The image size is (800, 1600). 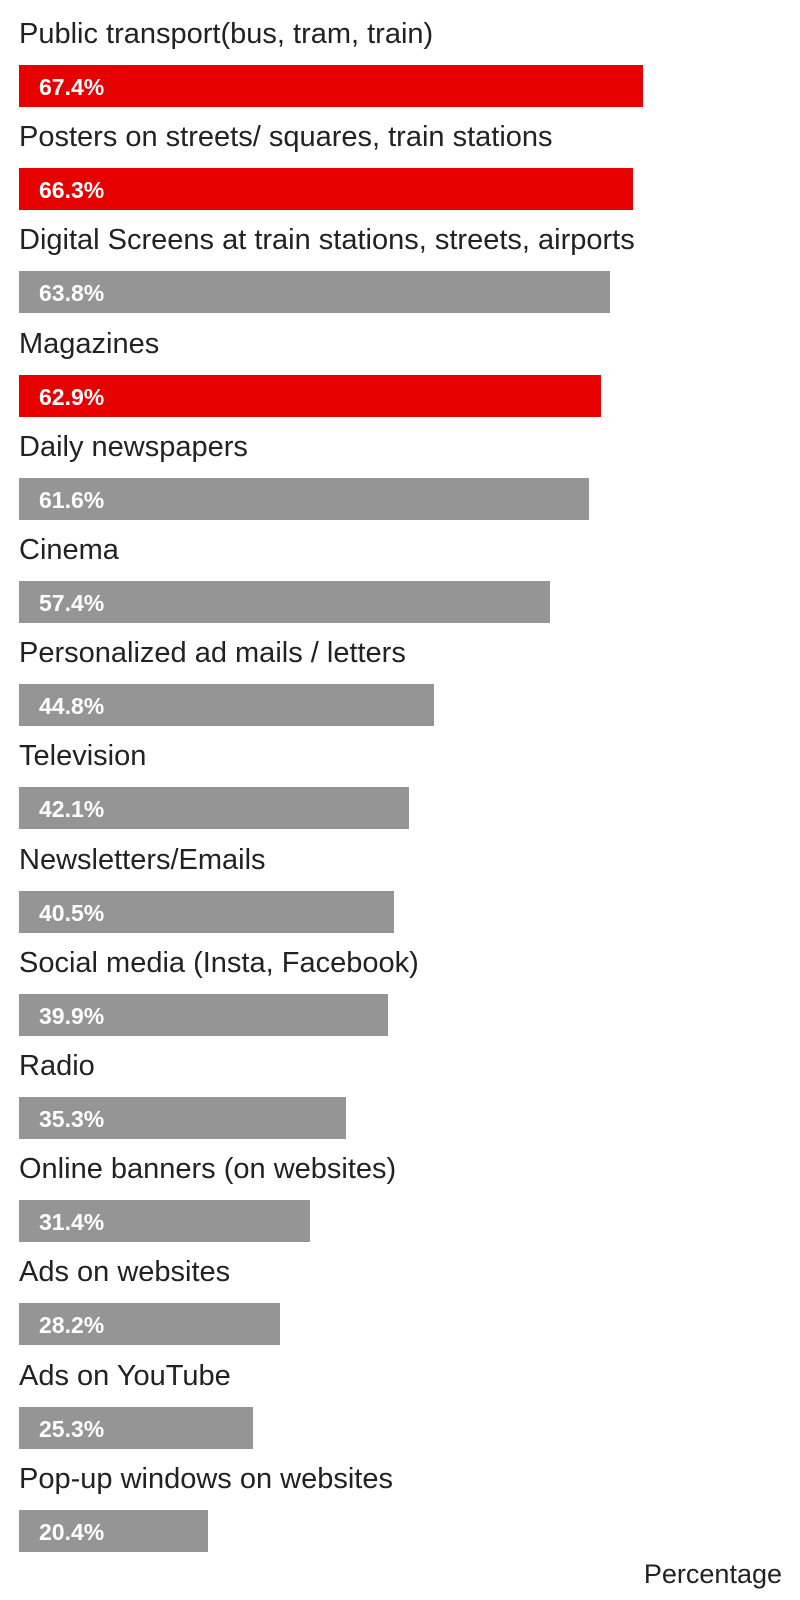 What do you see at coordinates (182, 1118) in the screenshot?
I see `bar: 35.3%` at bounding box center [182, 1118].